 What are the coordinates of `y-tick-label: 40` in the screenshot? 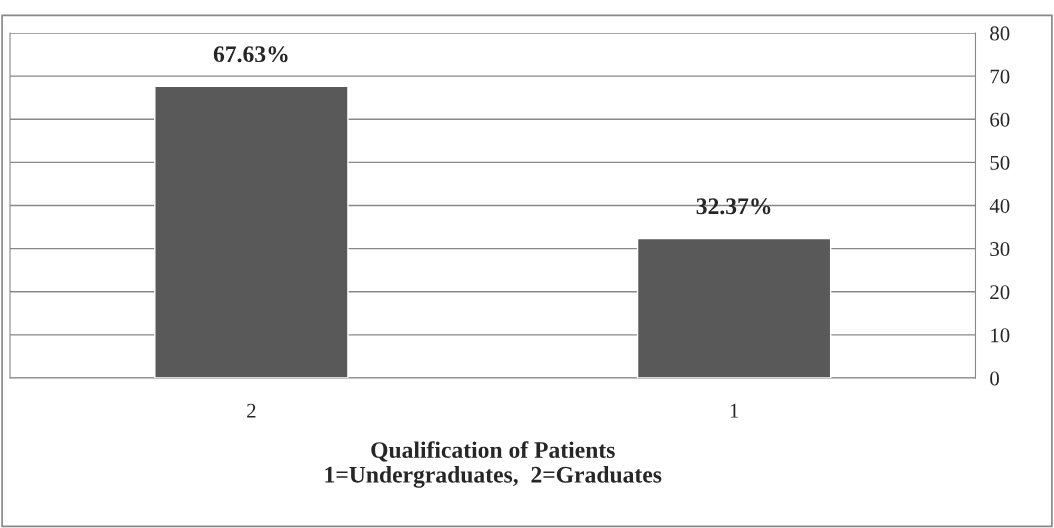 It's located at (999, 205).